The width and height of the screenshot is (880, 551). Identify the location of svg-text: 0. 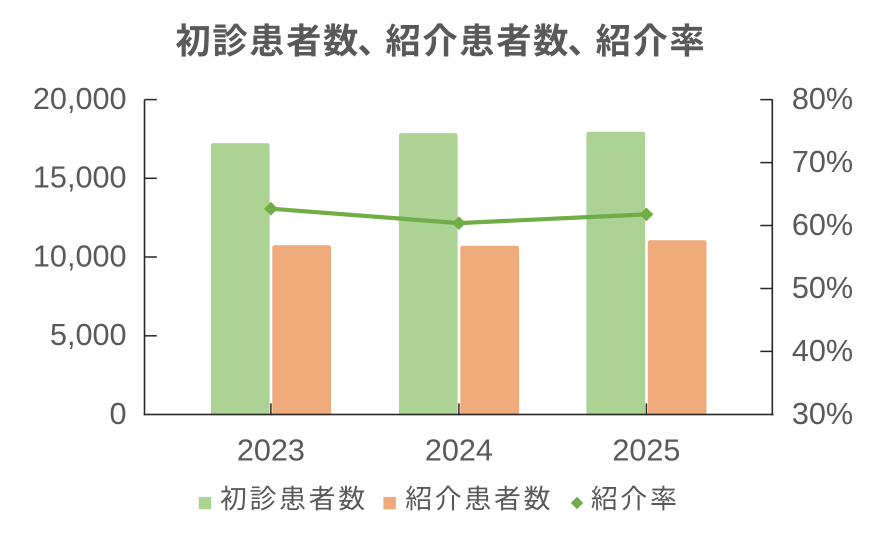
(117, 414).